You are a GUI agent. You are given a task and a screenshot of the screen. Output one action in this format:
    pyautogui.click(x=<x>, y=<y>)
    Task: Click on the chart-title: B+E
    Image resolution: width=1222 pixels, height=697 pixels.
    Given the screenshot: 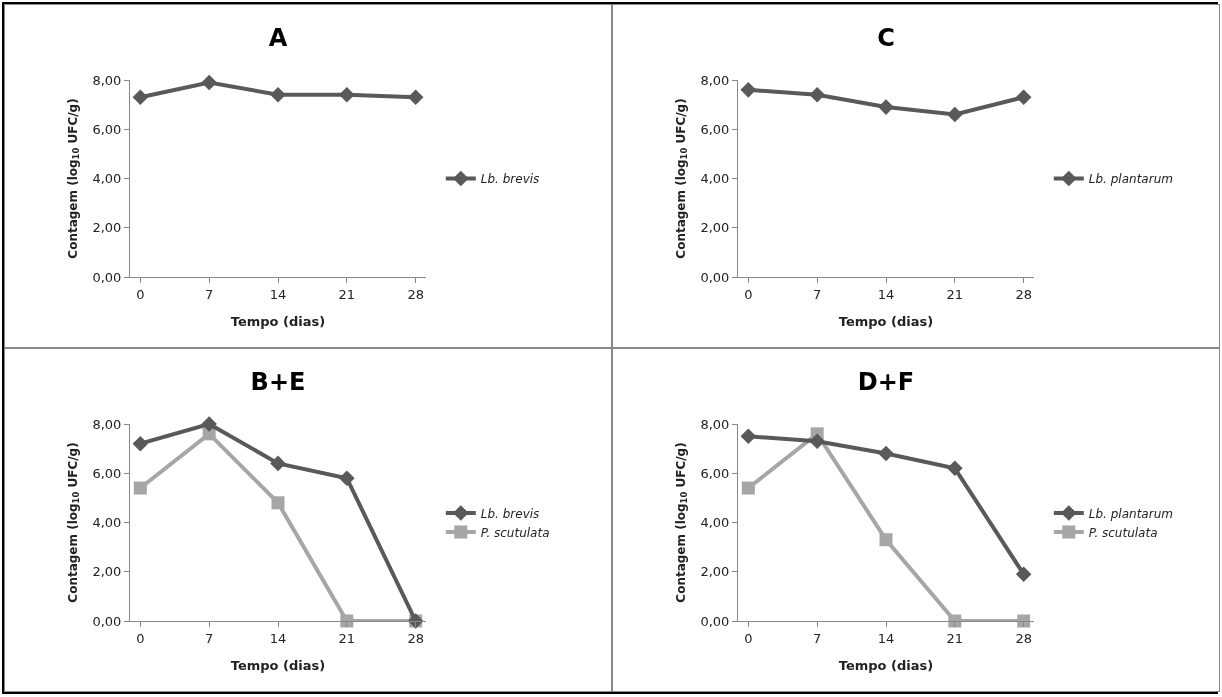 What is the action you would take?
    pyautogui.click(x=278, y=381)
    